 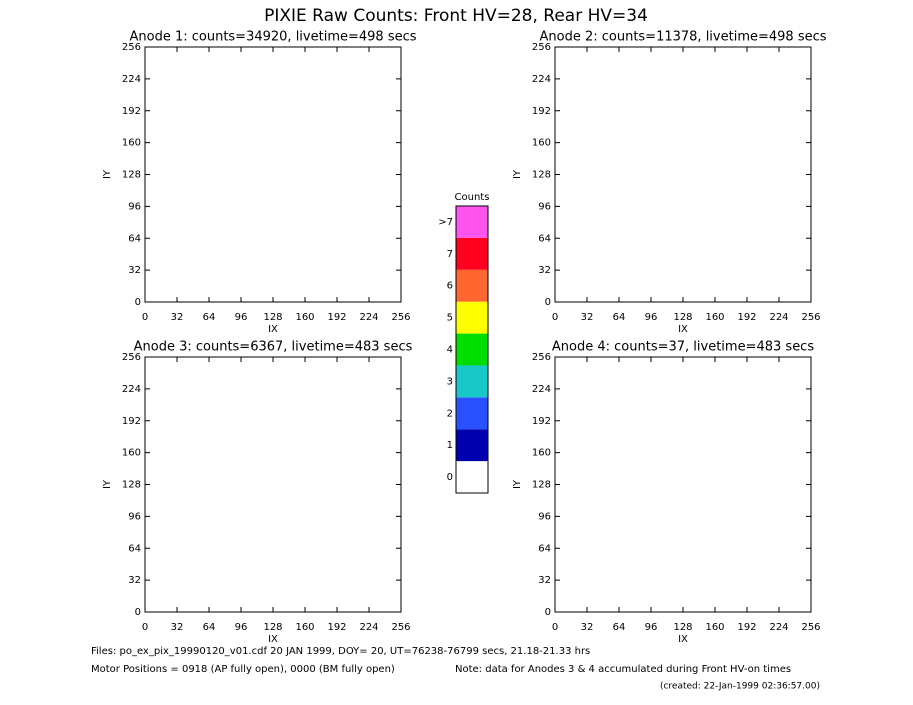 I want to click on colorbar-frame, so click(x=472, y=349).